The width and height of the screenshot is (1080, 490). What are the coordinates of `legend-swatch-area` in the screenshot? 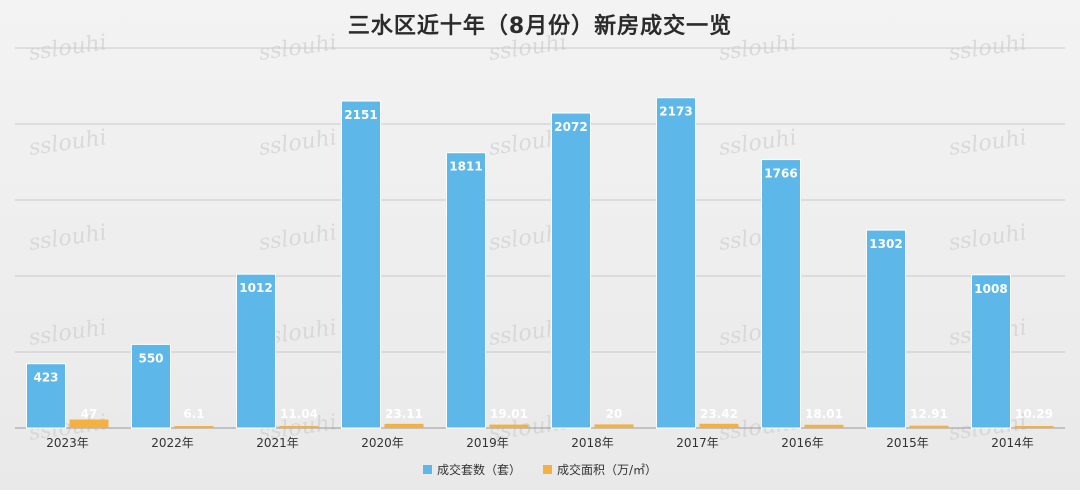 It's located at (547, 469).